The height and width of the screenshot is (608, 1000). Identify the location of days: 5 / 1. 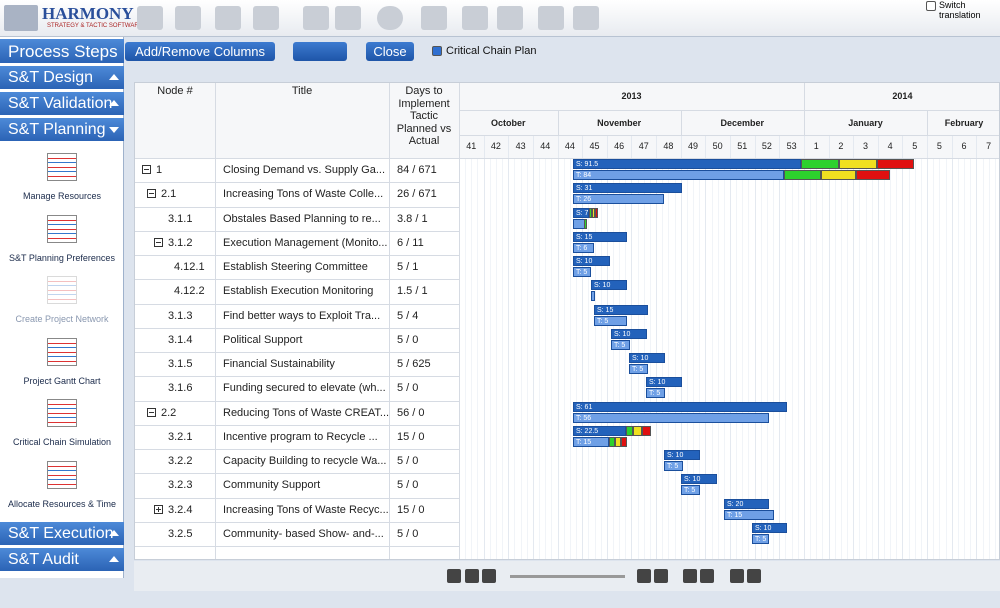
(408, 267).